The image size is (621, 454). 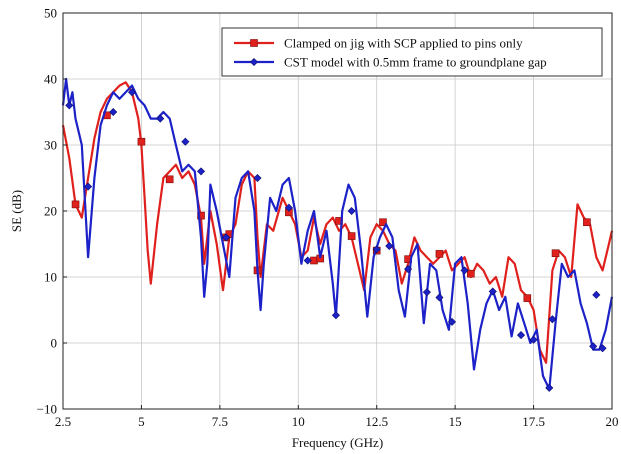 I want to click on x-axis-label: Frequency (GHz), so click(x=337, y=442).